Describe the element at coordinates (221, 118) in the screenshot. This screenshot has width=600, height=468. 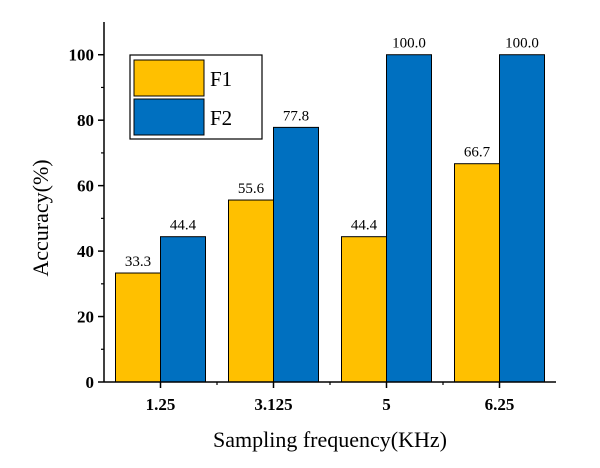
I see `legend-label-f2: F2` at that location.